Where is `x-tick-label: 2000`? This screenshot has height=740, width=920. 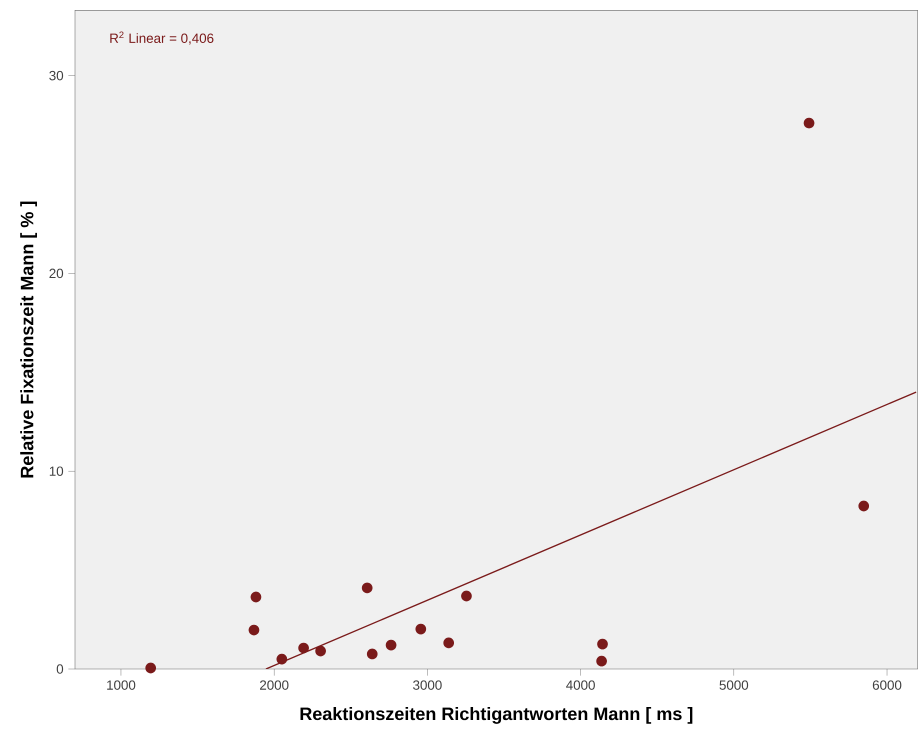
x-tick-label: 2000 is located at coordinates (274, 685).